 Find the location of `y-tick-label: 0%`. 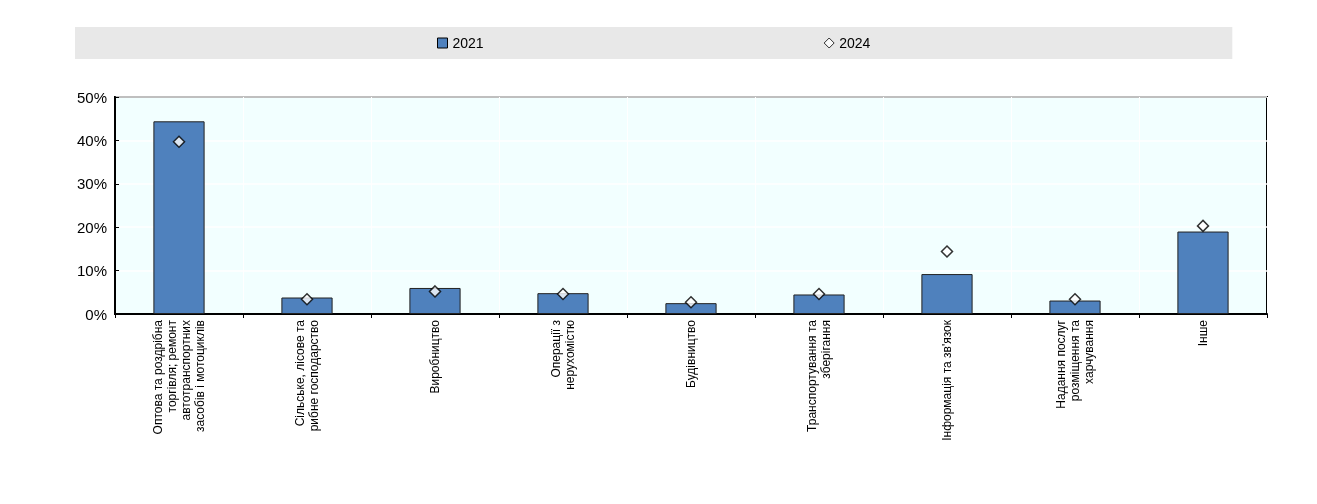

y-tick-label: 0% is located at coordinates (96, 314).